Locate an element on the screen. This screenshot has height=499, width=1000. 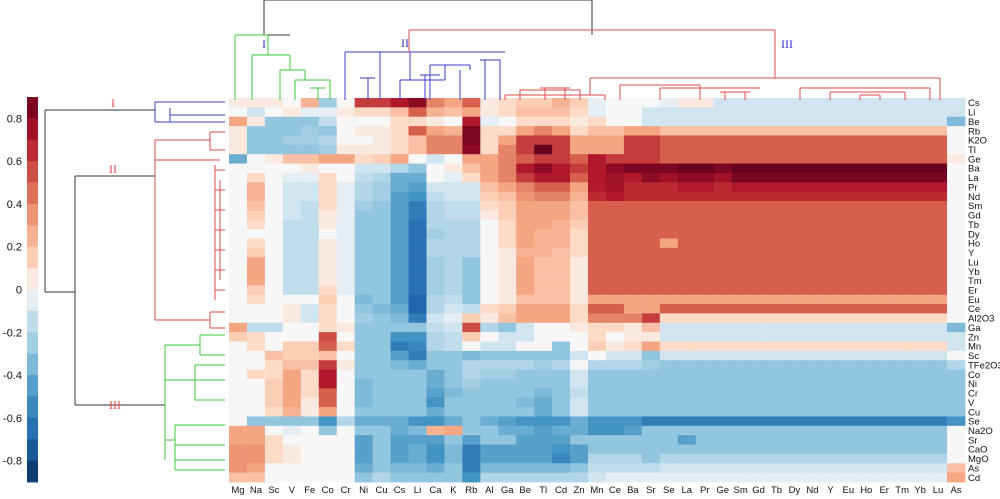
colorbar-tick-label: -0.6 is located at coordinates (12, 419).